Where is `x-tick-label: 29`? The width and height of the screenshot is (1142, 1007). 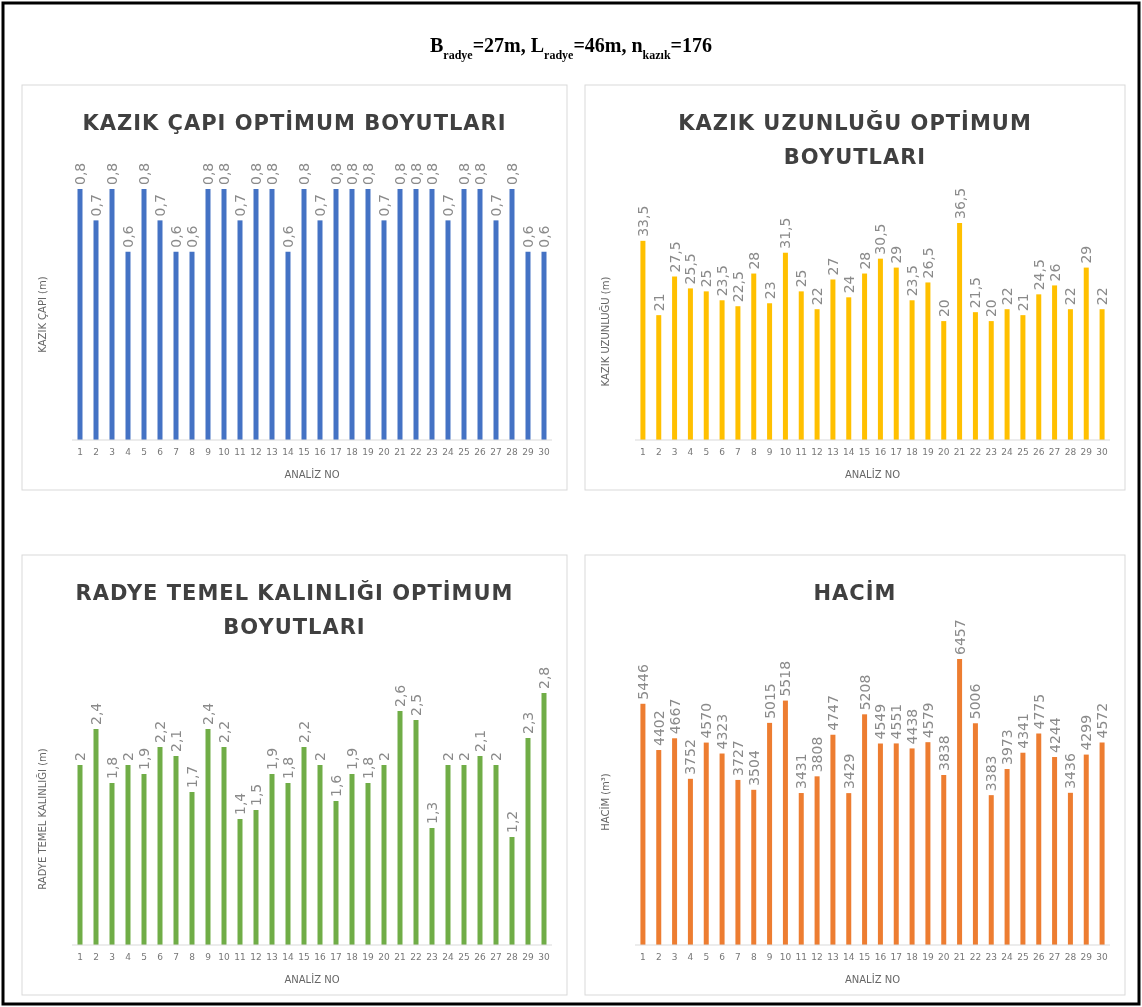
x-tick-label: 29 is located at coordinates (1086, 452).